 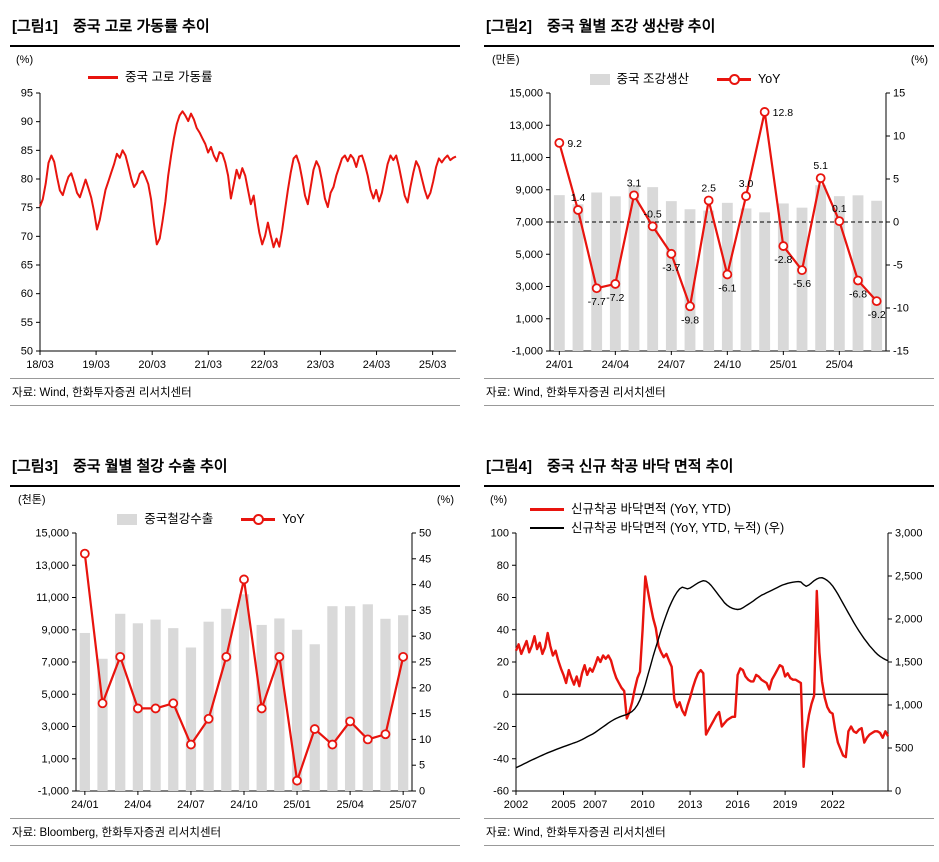 I want to click on svg-text: 22/03, so click(x=265, y=365).